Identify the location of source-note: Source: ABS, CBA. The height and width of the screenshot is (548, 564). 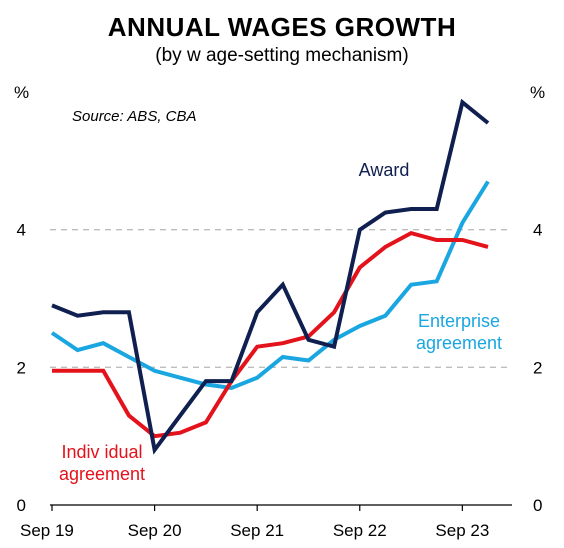
(134, 116).